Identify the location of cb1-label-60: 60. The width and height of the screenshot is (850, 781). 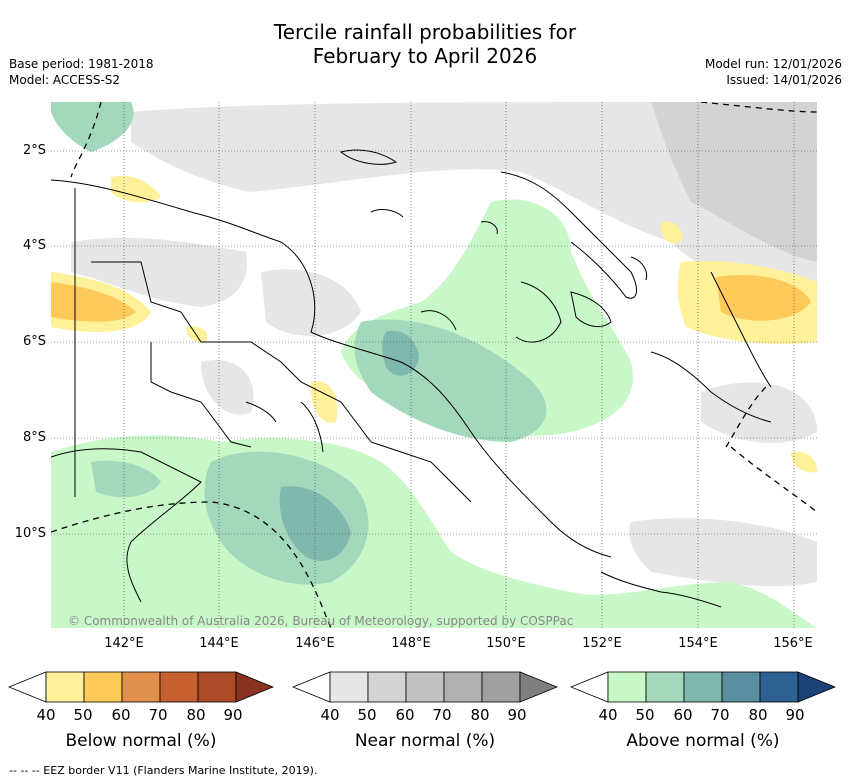
(405, 715).